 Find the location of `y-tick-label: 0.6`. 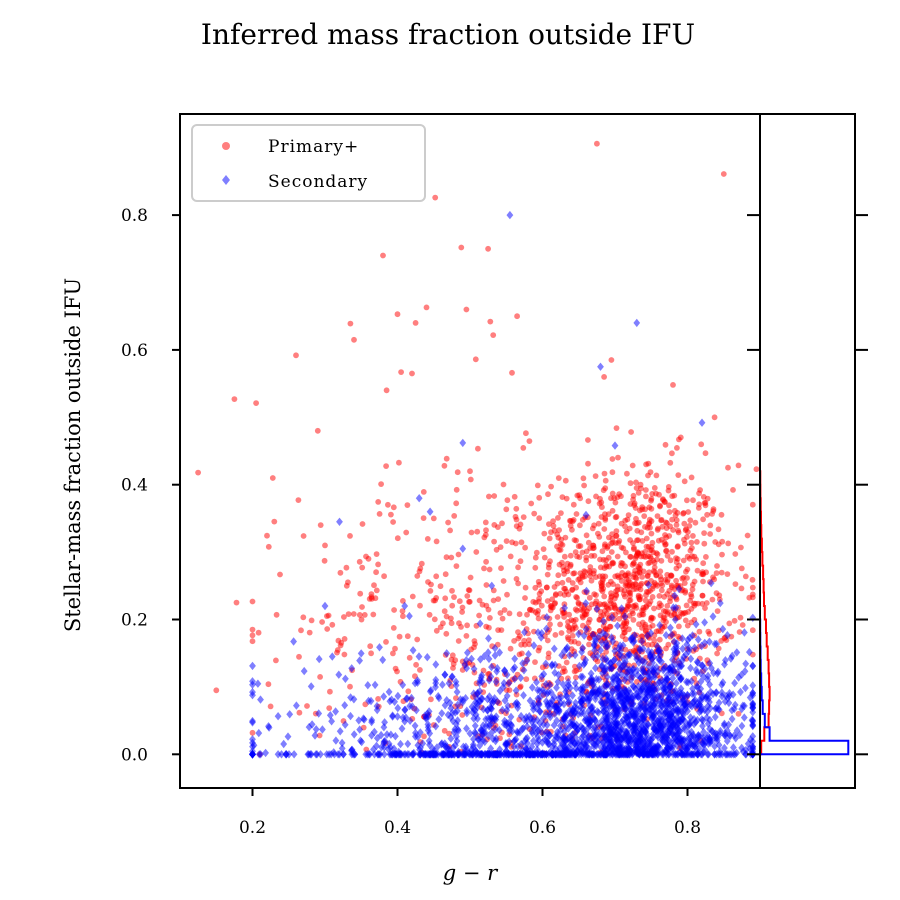

y-tick-label: 0.6 is located at coordinates (134, 351).